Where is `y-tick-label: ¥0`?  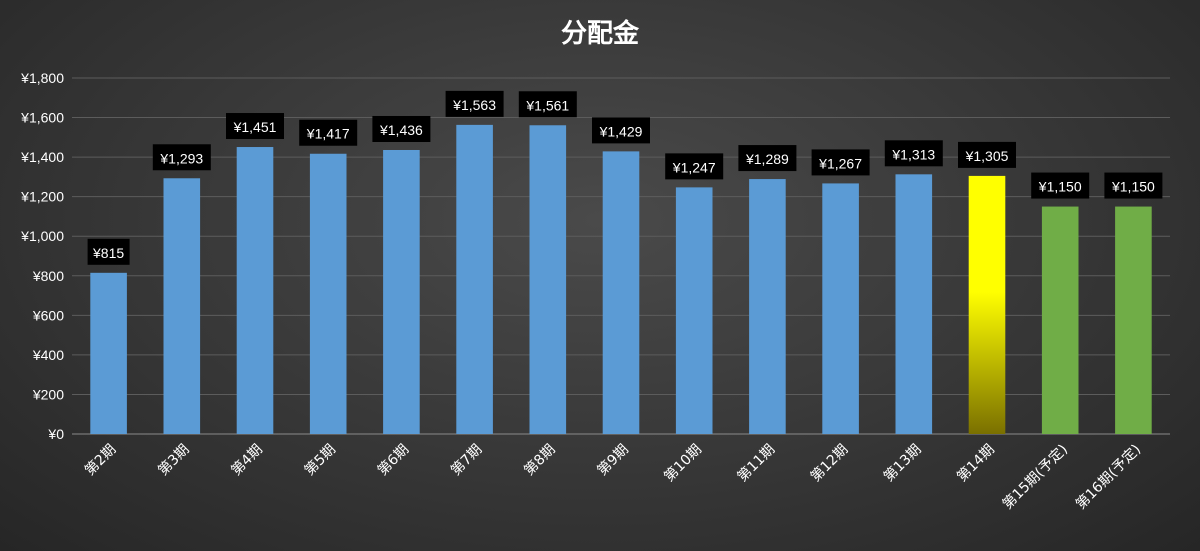 y-tick-label: ¥0 is located at coordinates (55, 434).